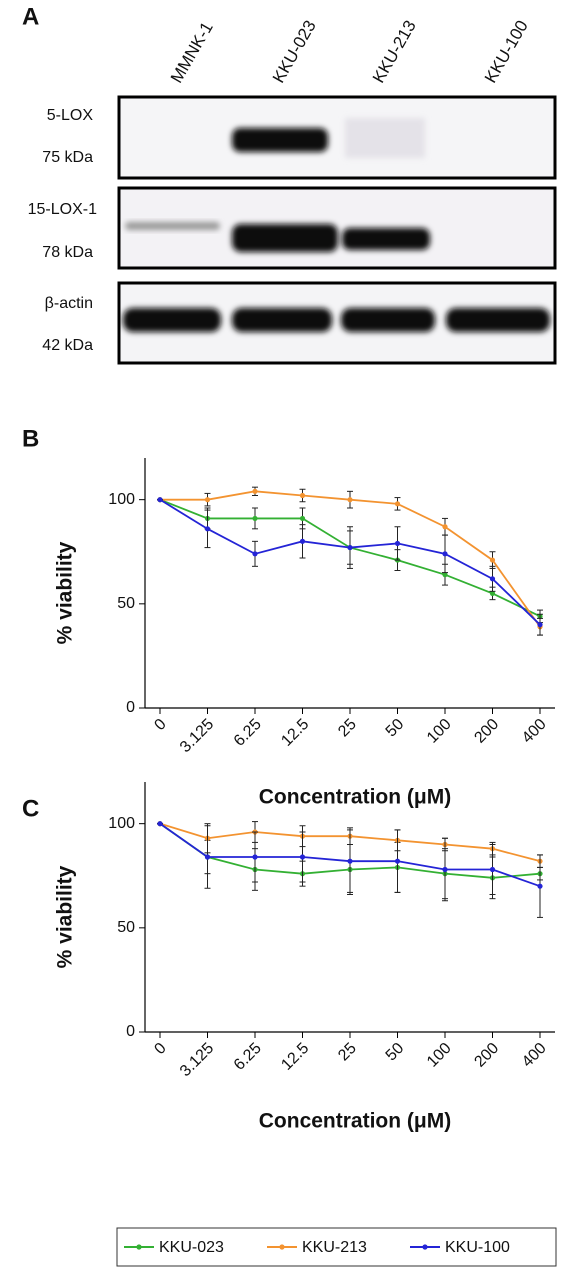 The image size is (562, 1278). I want to click on lane-label: KKU-023, so click(294, 51).